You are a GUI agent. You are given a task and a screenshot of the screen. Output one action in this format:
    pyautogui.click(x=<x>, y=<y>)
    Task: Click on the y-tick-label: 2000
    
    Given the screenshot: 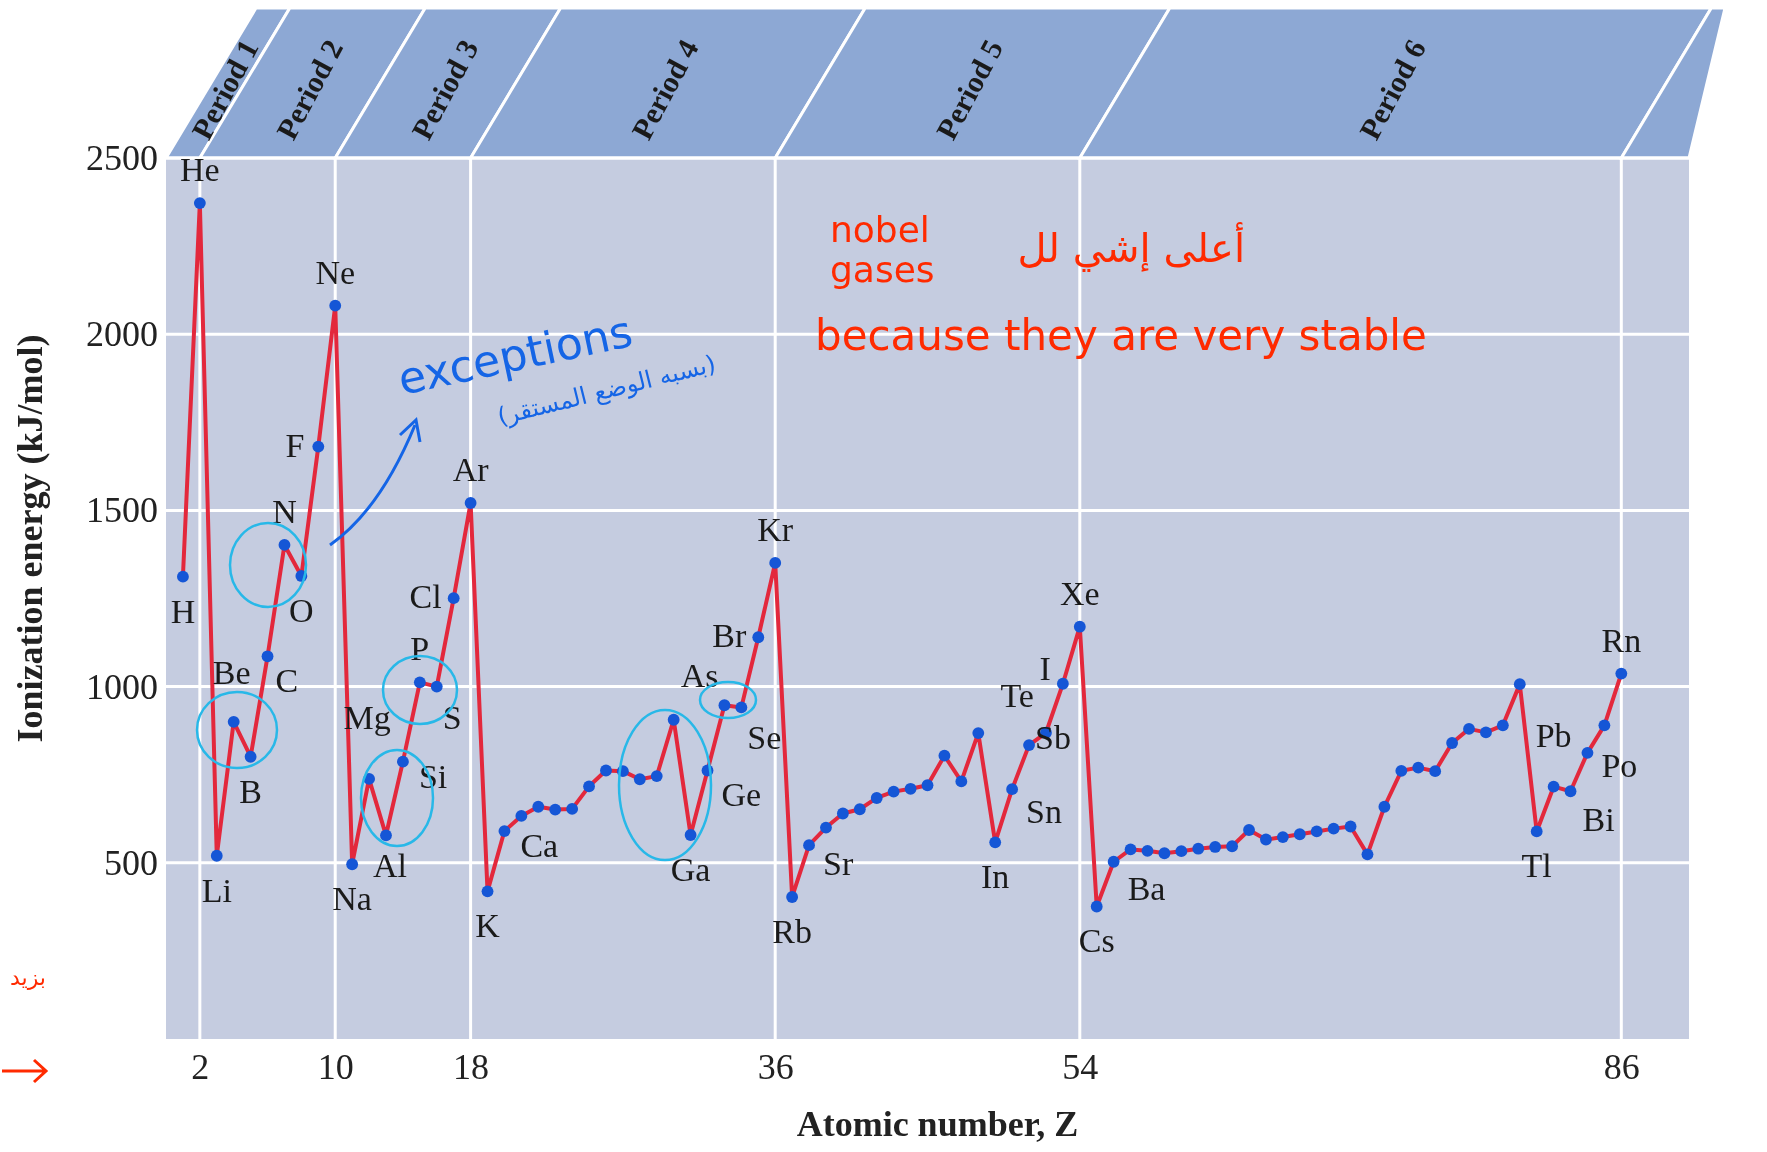 What is the action you would take?
    pyautogui.click(x=122, y=334)
    